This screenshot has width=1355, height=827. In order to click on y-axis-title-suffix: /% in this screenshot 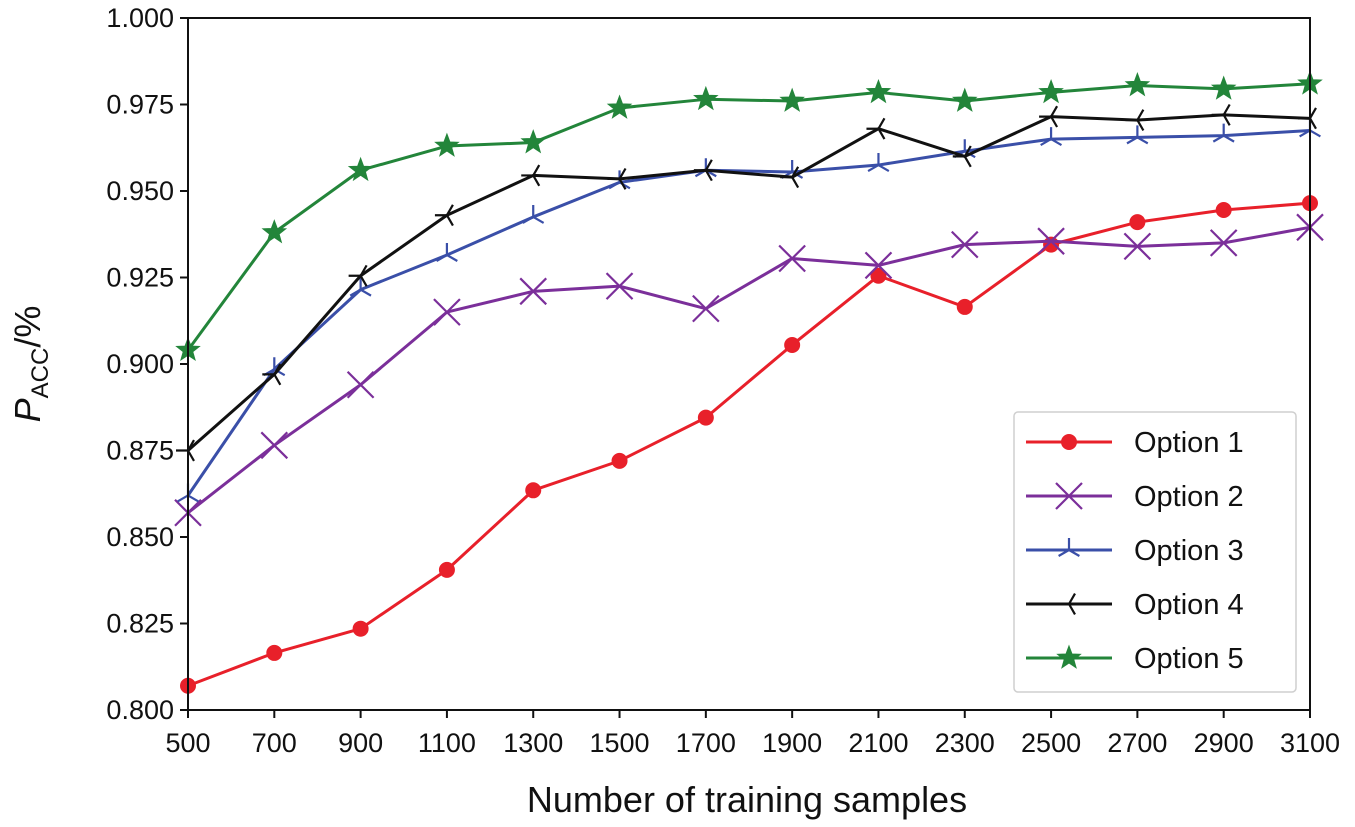, I will do `click(27, 327)`.